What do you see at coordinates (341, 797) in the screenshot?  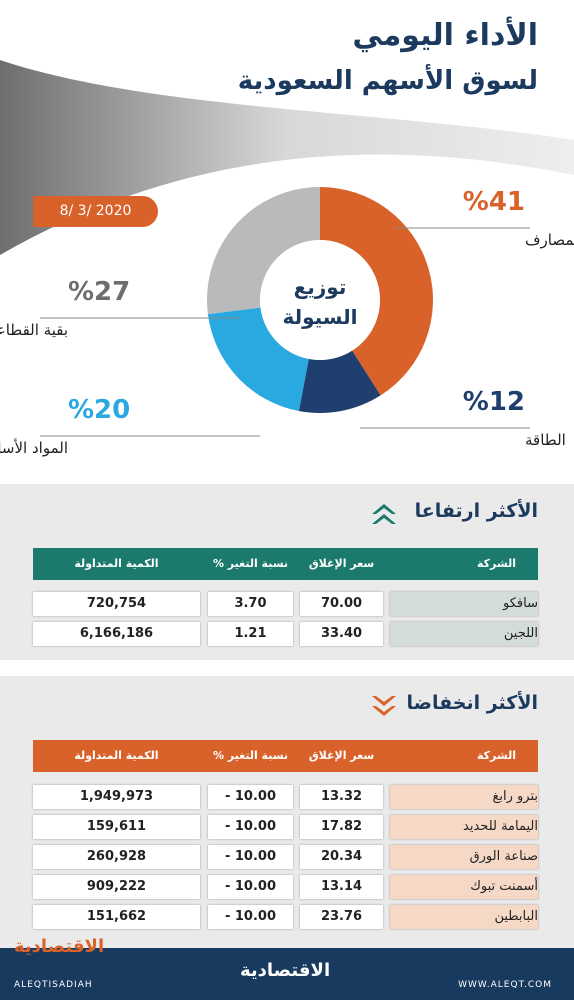 I see `value-cell: 13.32` at bounding box center [341, 797].